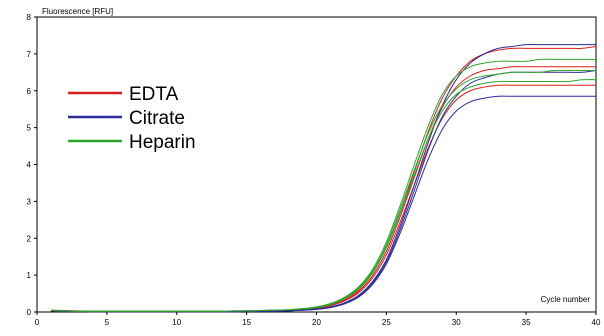 The height and width of the screenshot is (336, 604). What do you see at coordinates (107, 322) in the screenshot?
I see `x-tick-label: 5` at bounding box center [107, 322].